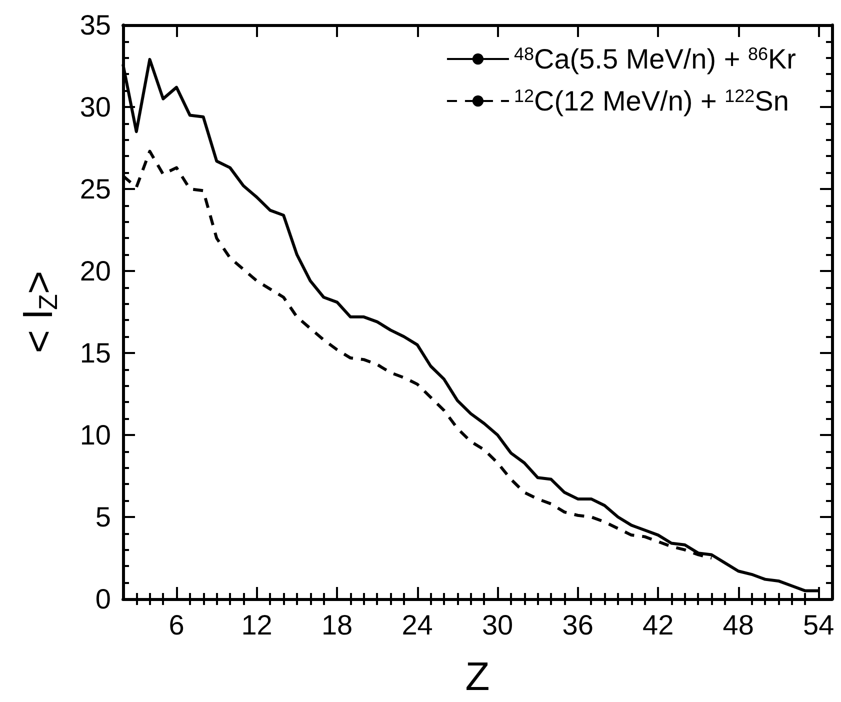  Describe the element at coordinates (95, 25) in the screenshot. I see `y-tick-label: 35` at that location.